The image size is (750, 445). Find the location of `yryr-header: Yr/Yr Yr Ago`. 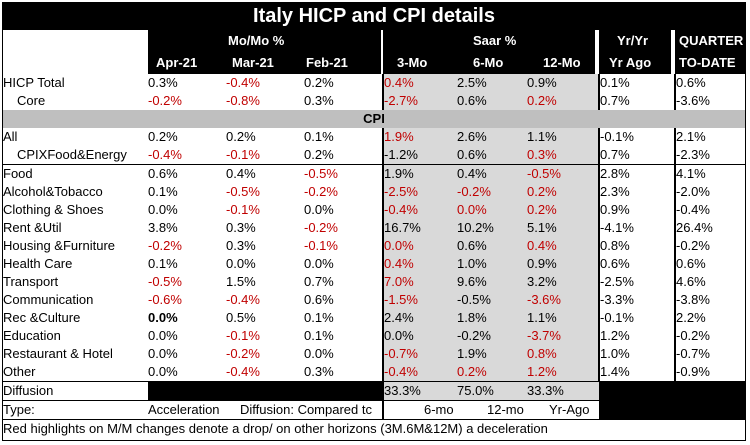

yryr-header: Yr/Yr Yr Ago is located at coordinates (635, 52).